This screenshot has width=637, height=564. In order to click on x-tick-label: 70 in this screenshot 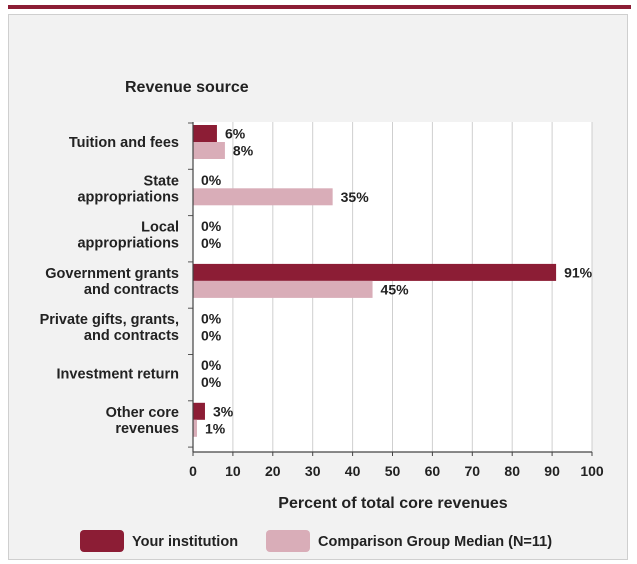, I will do `click(473, 471)`.